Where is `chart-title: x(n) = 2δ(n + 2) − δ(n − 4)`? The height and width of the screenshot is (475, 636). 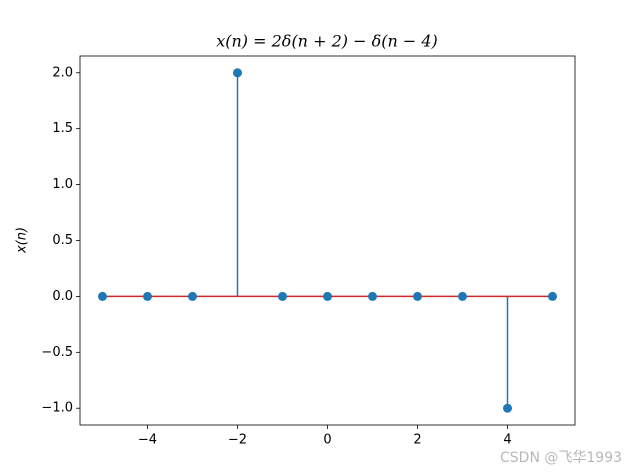
chart-title: x(n) = 2δ(n + 2) − δ(n − 4) is located at coordinates (327, 41).